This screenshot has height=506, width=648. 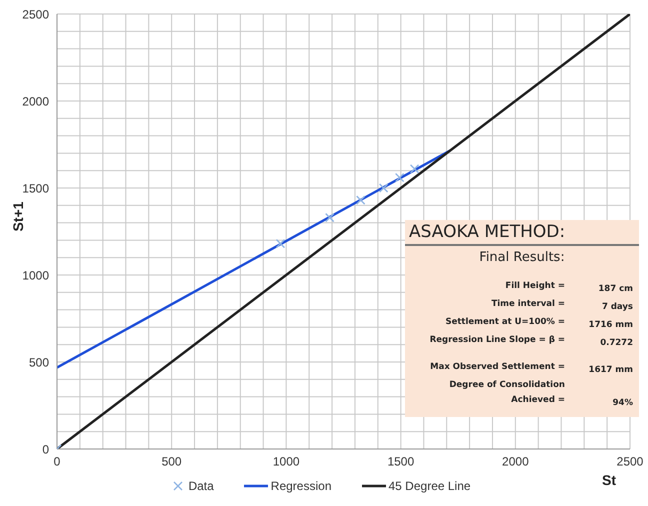 What do you see at coordinates (286, 461) in the screenshot?
I see `x-tick-label: 1000` at bounding box center [286, 461].